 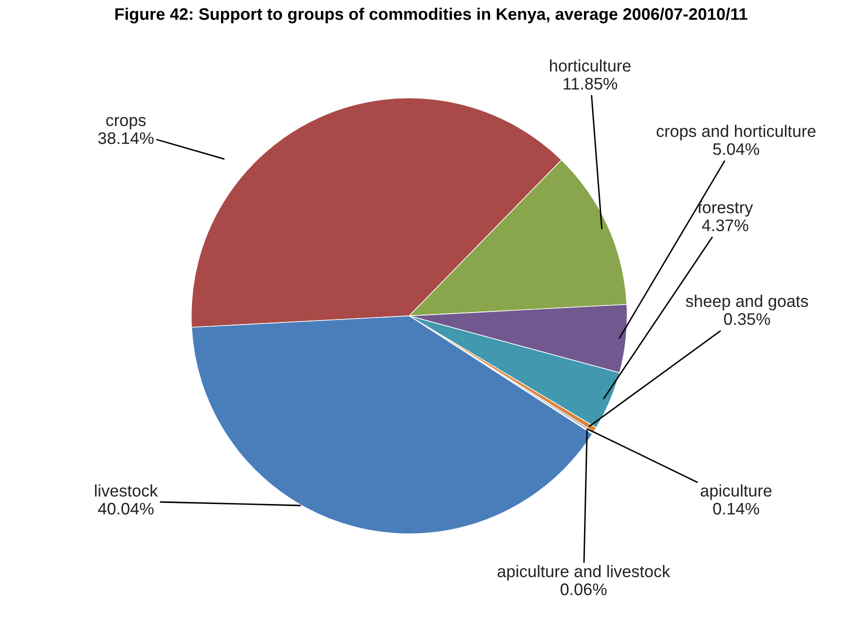 What do you see at coordinates (584, 573) in the screenshot?
I see `slice-label: apiculture and livestock` at bounding box center [584, 573].